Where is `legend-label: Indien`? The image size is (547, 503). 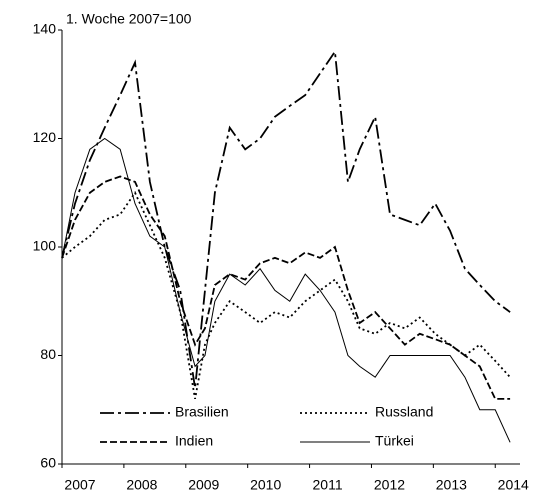
legend-label: Indien is located at coordinates (194, 441).